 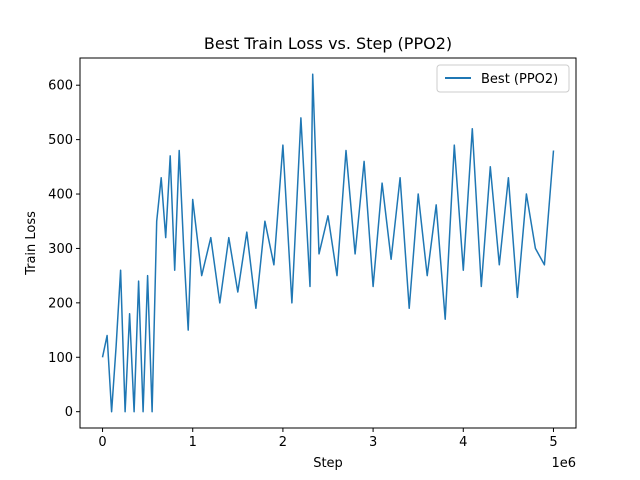 What do you see at coordinates (563, 463) in the screenshot?
I see `x-axis-offset-label: 1e6` at bounding box center [563, 463].